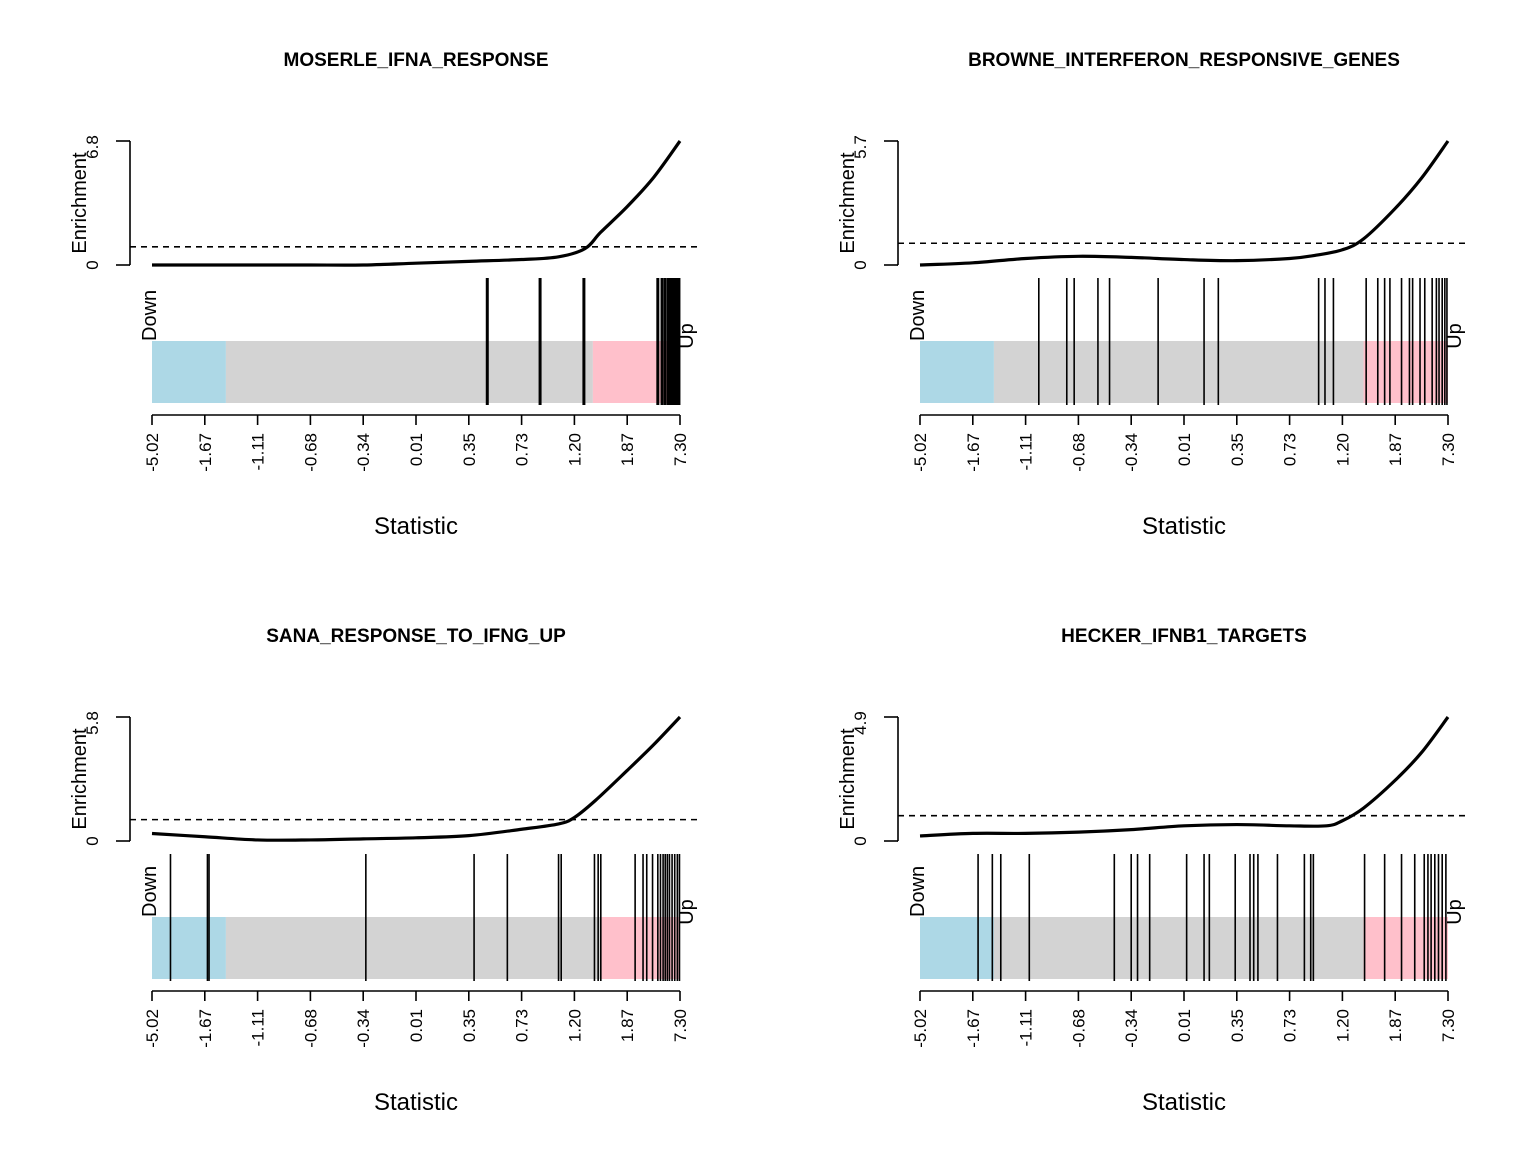  What do you see at coordinates (860, 147) in the screenshot?
I see `y-tick-label: 5.7` at bounding box center [860, 147].